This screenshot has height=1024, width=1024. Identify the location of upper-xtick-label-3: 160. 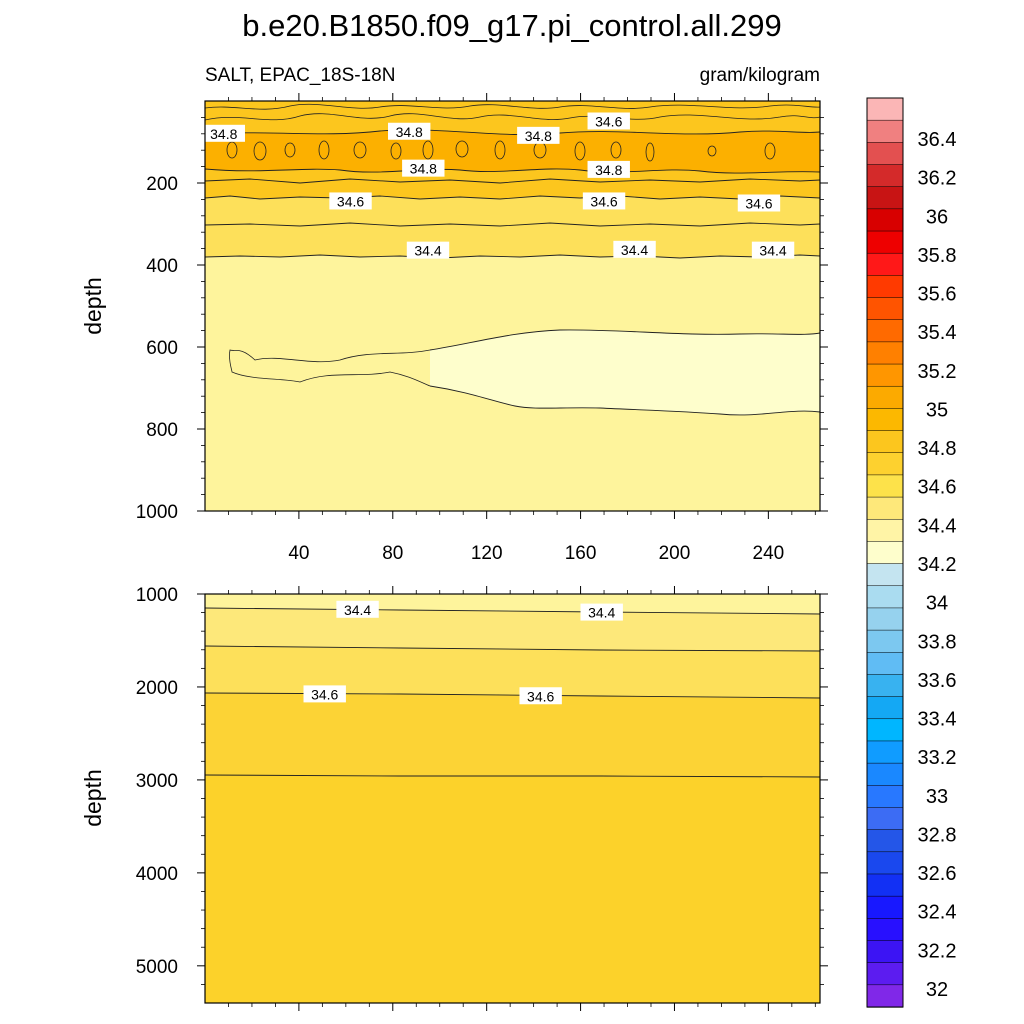
(581, 553).